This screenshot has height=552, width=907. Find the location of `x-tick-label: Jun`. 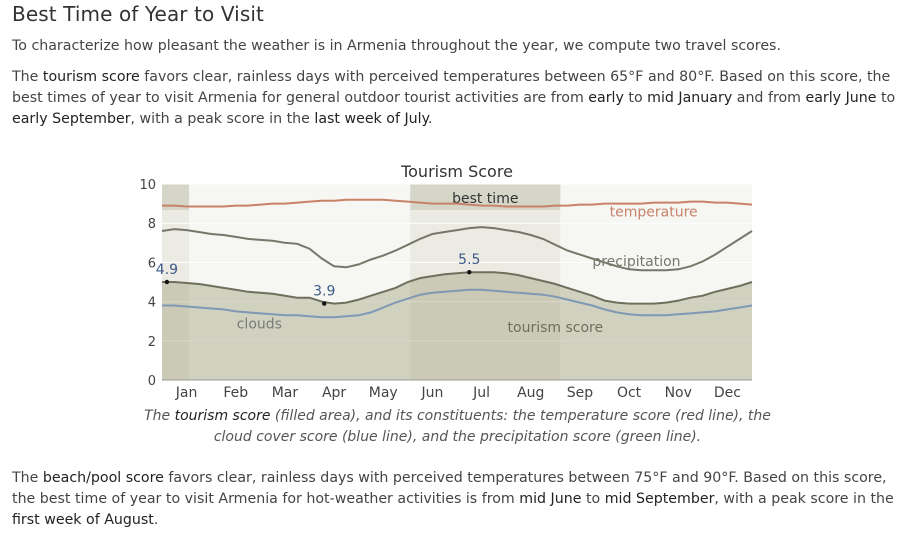

x-tick-label: Jun is located at coordinates (431, 393).